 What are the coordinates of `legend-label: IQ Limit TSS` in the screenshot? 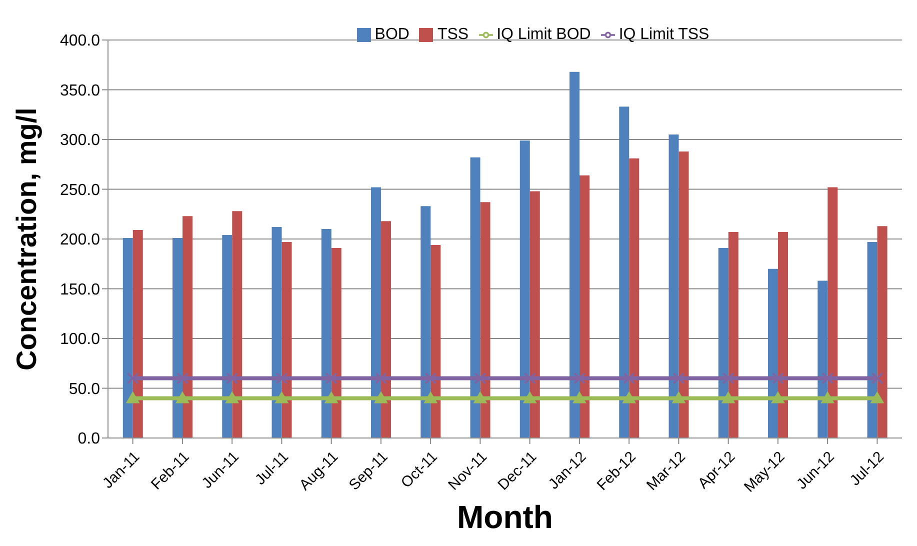 It's located at (664, 34).